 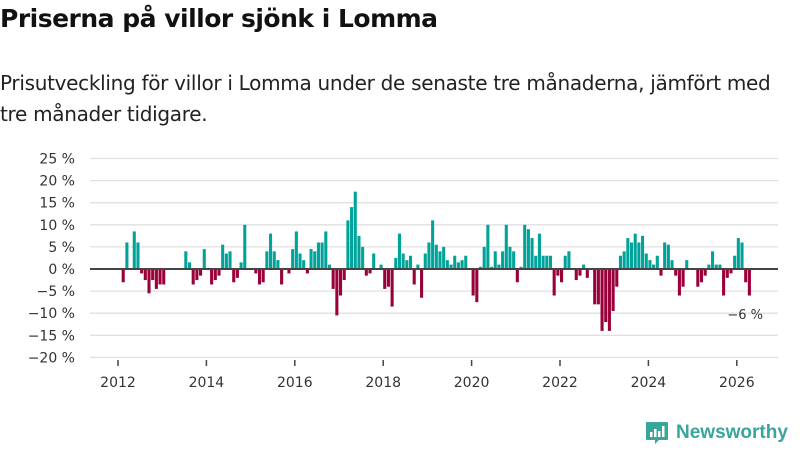 I want to click on x-tick-label: 2018, so click(x=383, y=383).